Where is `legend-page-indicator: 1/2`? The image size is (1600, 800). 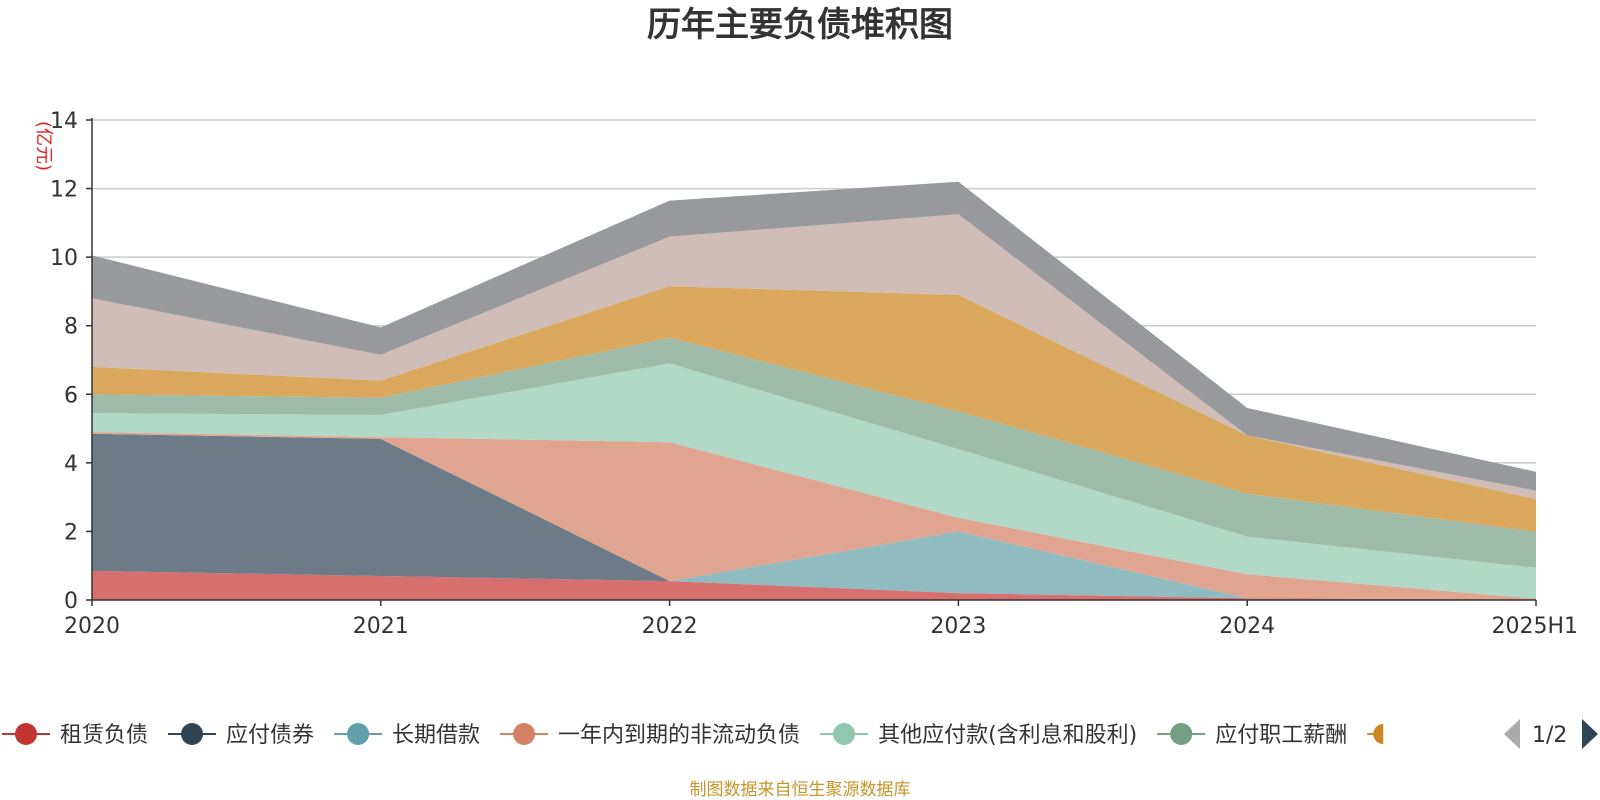
legend-page-indicator: 1/2 is located at coordinates (1549, 735).